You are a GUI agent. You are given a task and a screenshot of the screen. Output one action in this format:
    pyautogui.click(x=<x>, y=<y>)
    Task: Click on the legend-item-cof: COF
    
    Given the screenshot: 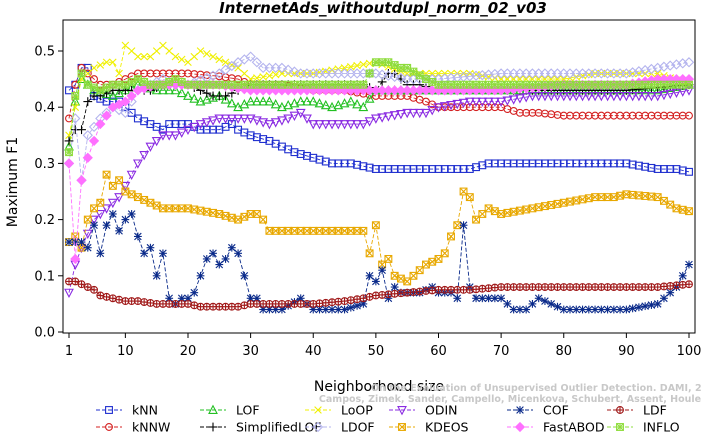 What is the action you would take?
    pyautogui.click(x=538, y=410)
    